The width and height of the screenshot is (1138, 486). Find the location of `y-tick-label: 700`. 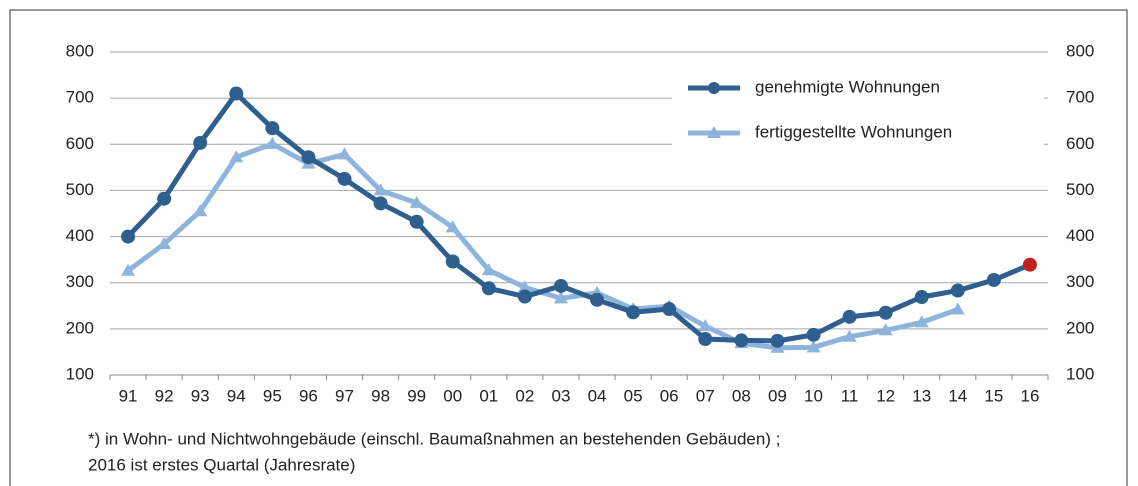

y-tick-label: 700 is located at coordinates (80, 97).